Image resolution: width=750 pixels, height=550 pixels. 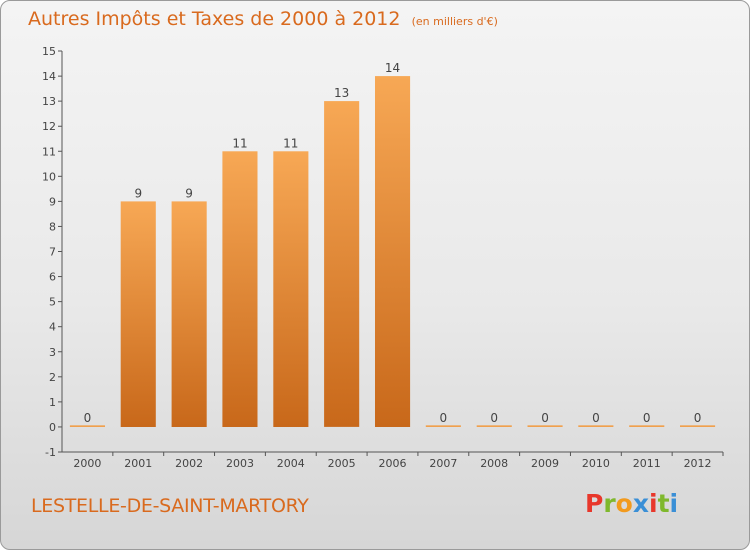 What do you see at coordinates (49, 101) in the screenshot?
I see `y-tick-label: 13` at bounding box center [49, 101].